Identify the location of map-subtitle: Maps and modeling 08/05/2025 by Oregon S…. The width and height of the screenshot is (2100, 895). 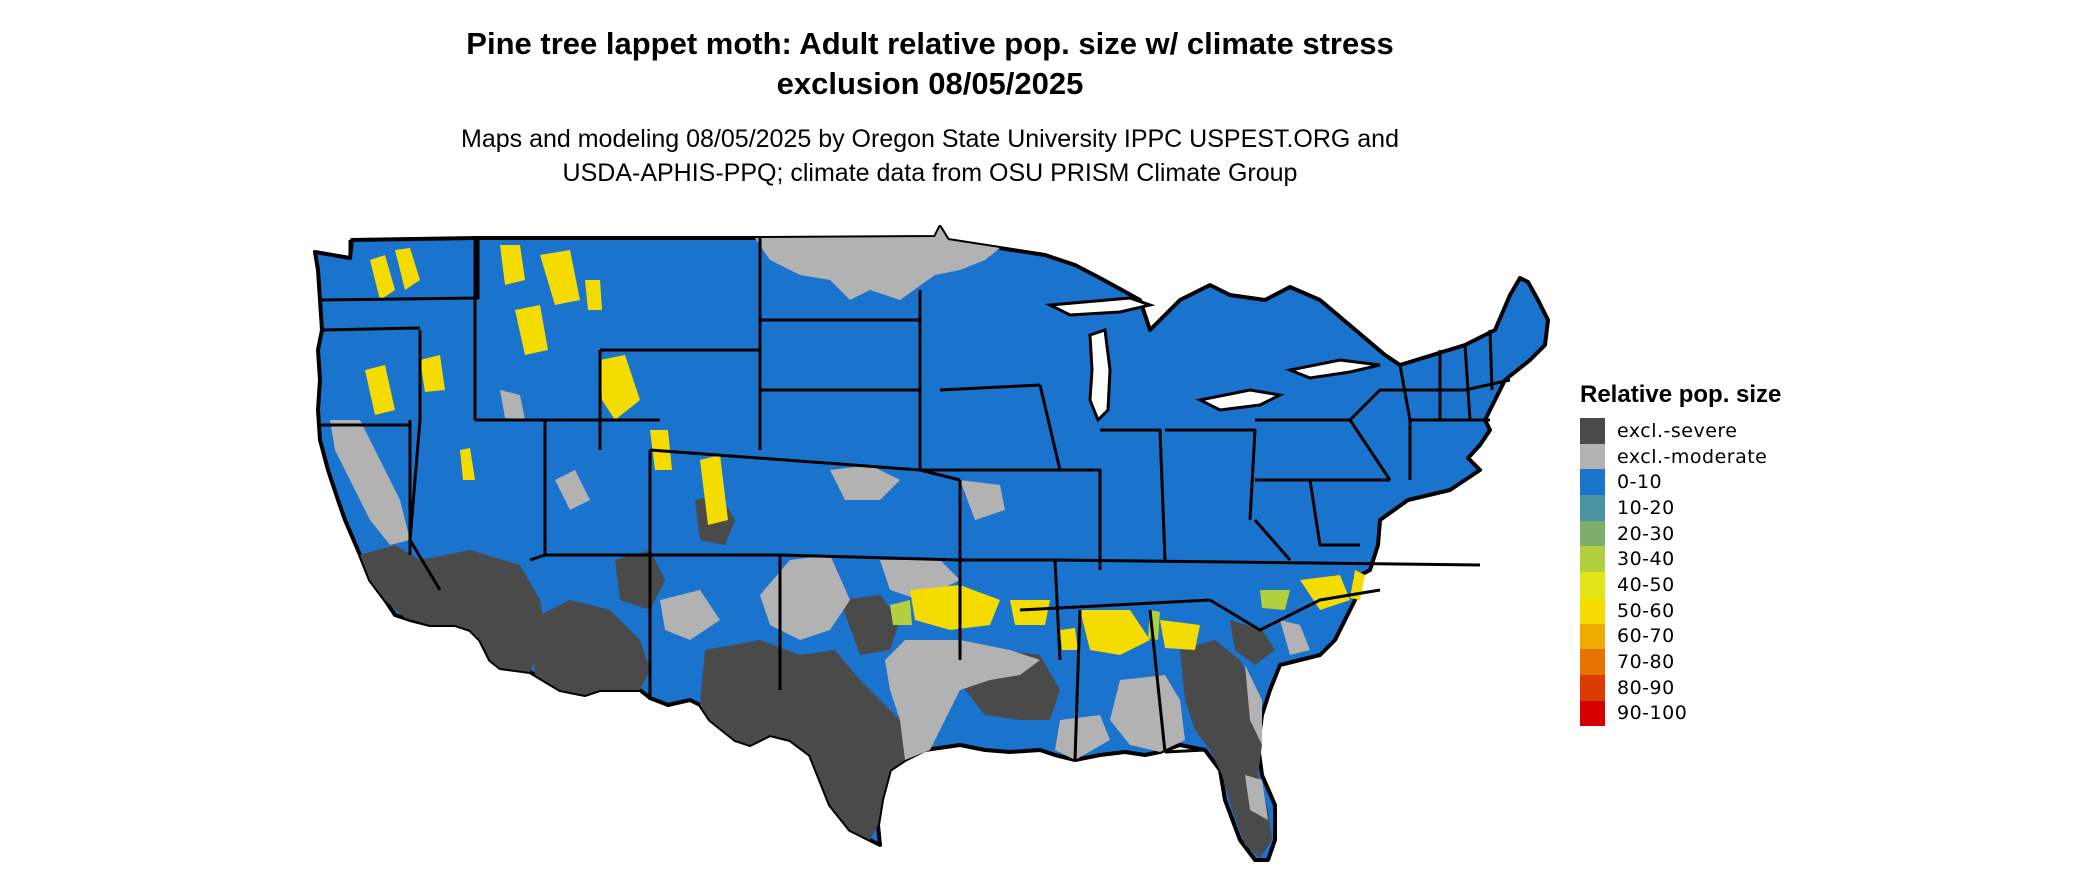
(930, 156).